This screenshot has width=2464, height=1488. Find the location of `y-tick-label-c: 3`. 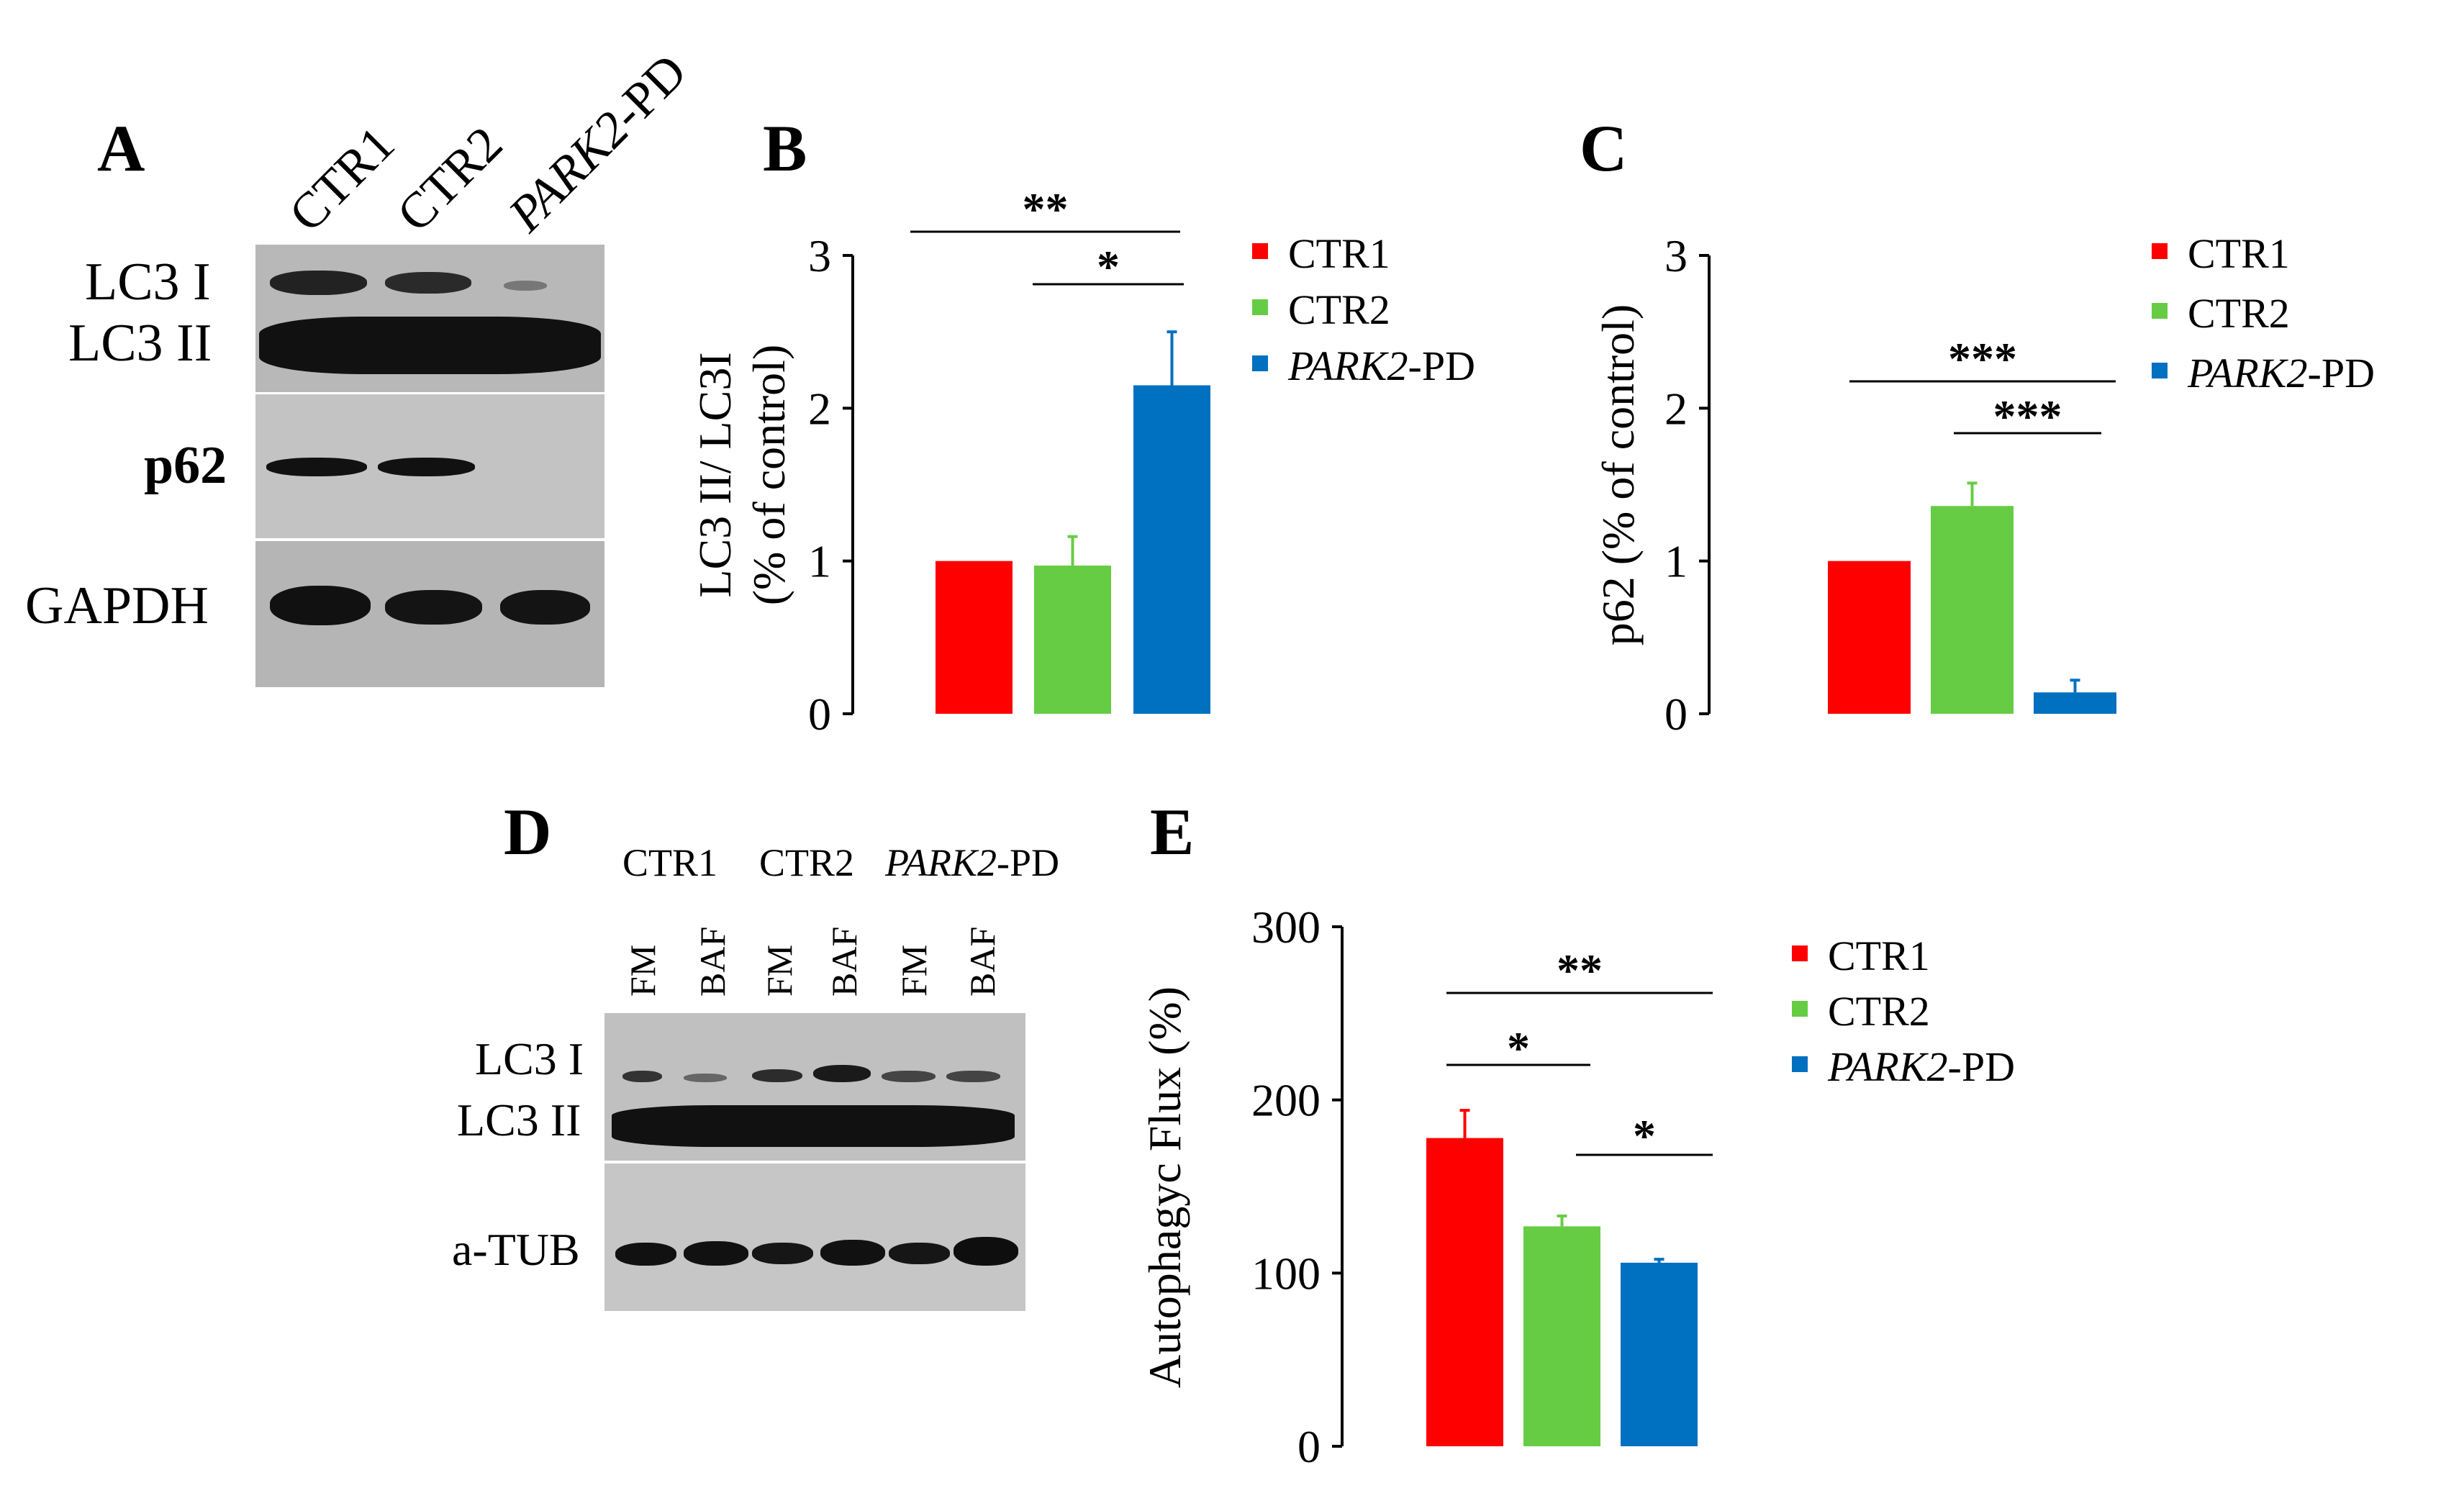

y-tick-label-c: 3 is located at coordinates (1676, 255).